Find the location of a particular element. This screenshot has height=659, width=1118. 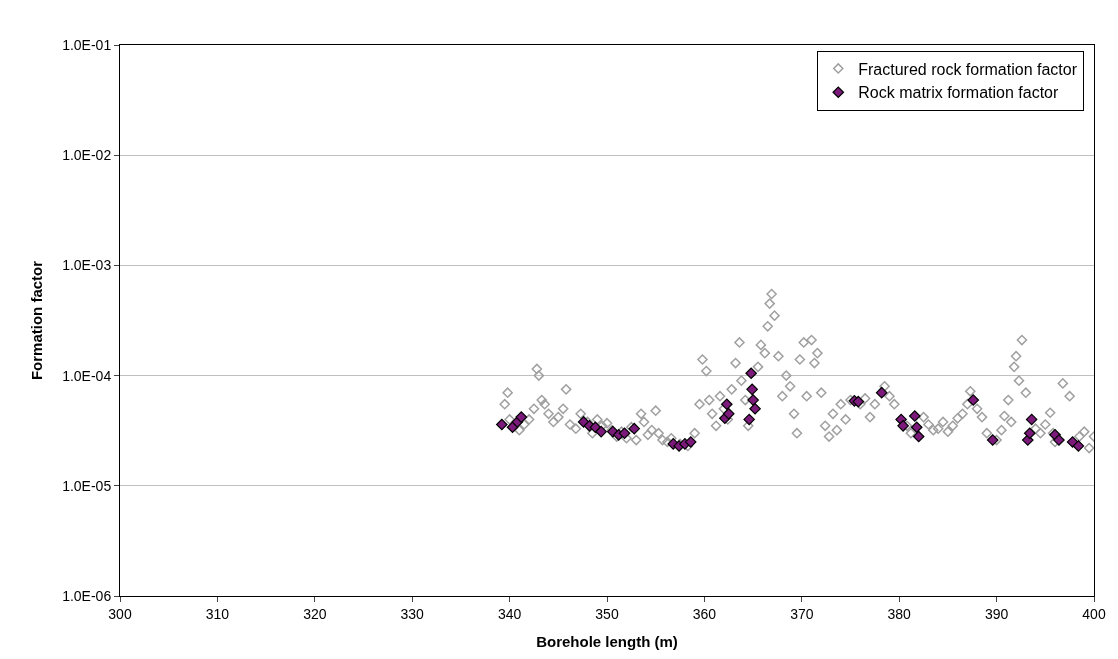

y-tick-label: 1.0E-06 is located at coordinates (87, 595).